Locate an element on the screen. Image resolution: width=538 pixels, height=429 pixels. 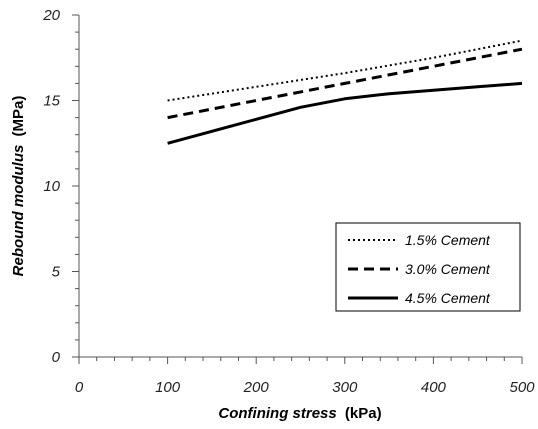
legend-label-3: 4.5% Cement is located at coordinates (448, 298).